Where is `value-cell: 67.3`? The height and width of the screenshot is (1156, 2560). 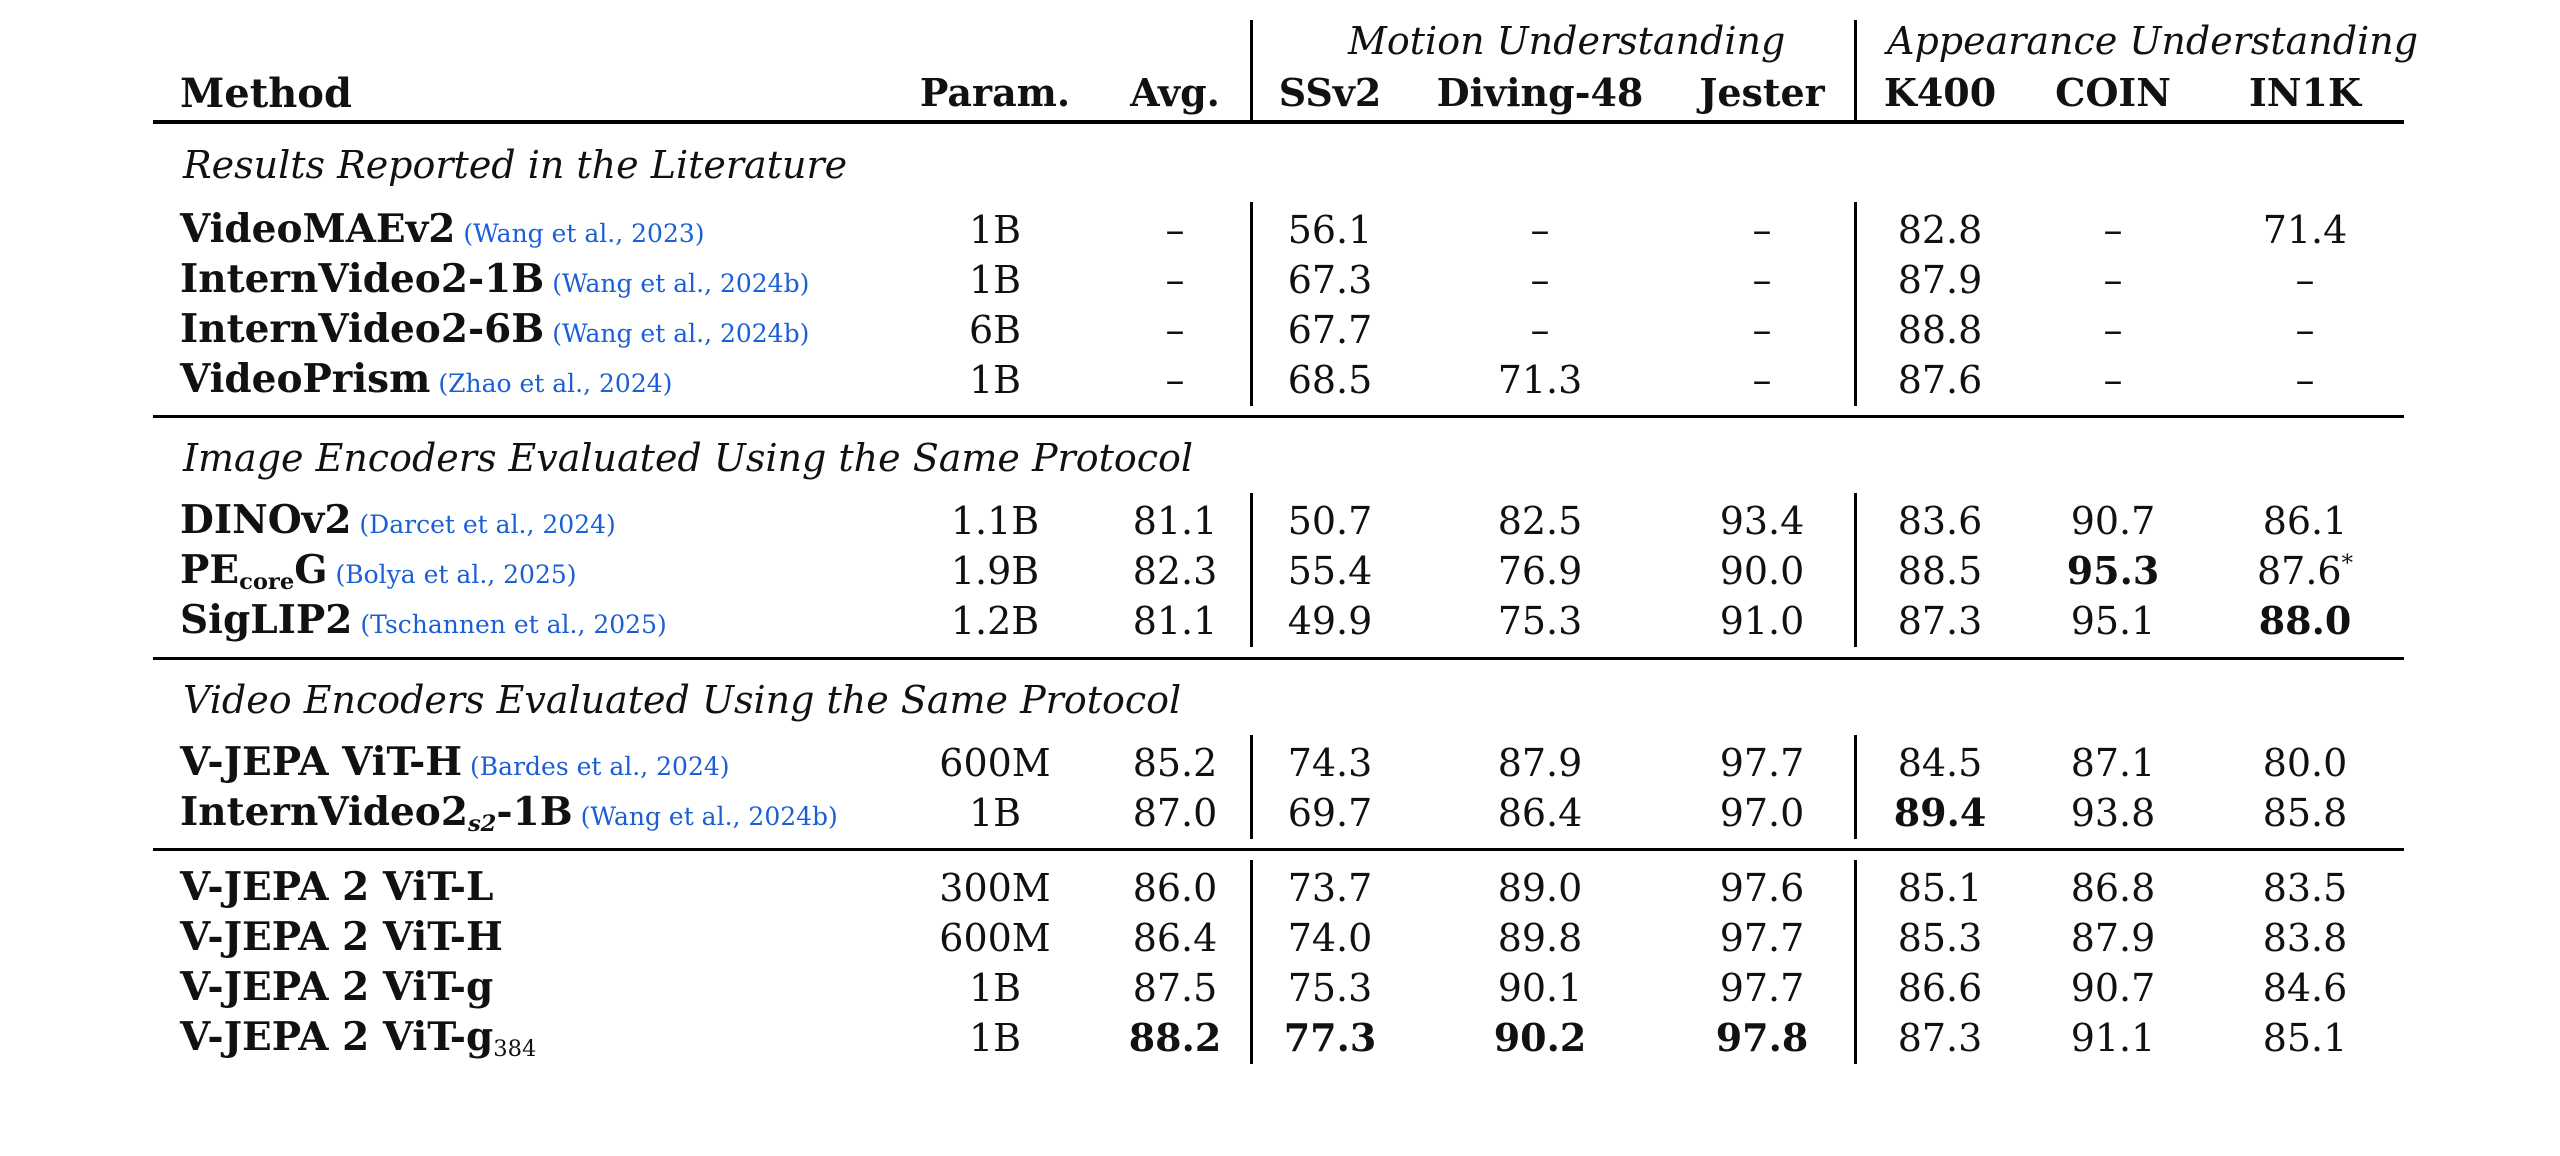 value-cell: 67.3 is located at coordinates (1330, 280).